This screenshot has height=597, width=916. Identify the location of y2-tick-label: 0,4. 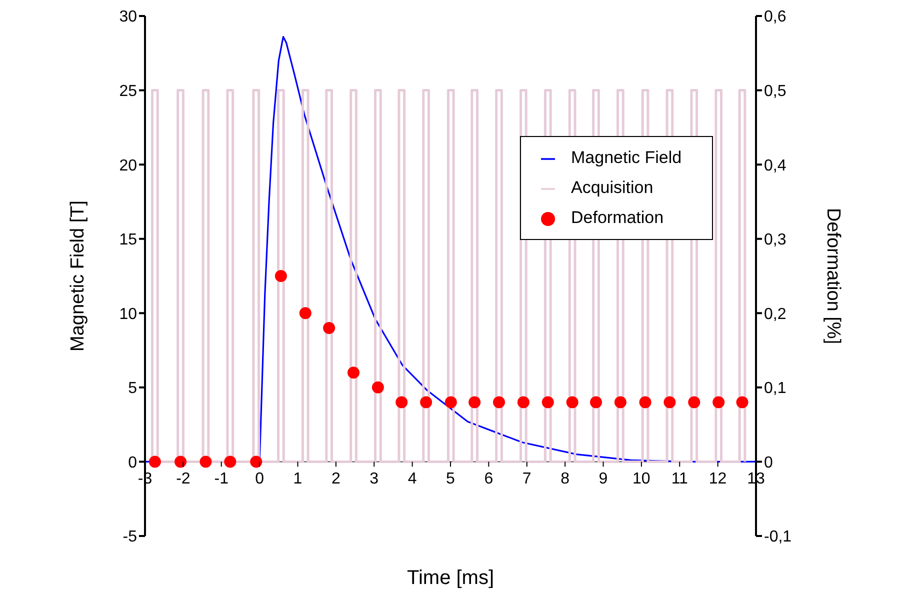
(775, 165).